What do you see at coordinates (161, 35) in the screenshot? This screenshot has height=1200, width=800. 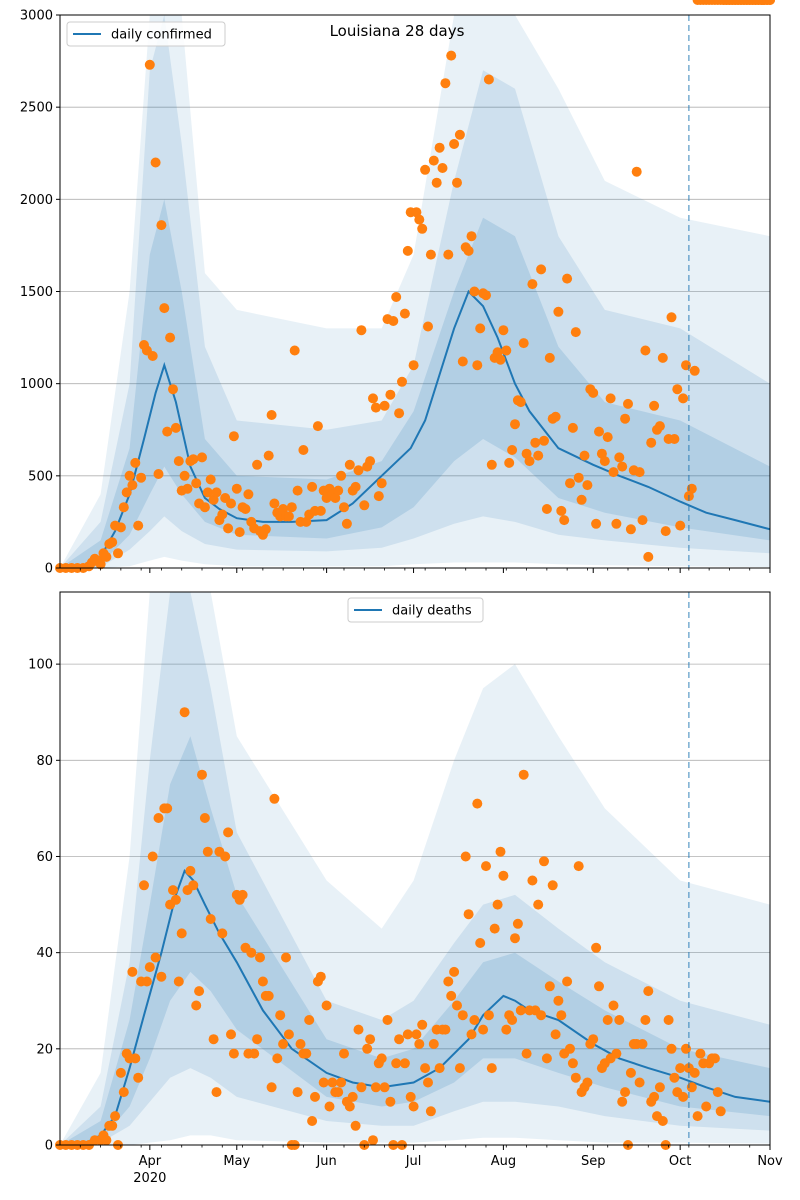 I see `legend-label: daily confirmed` at bounding box center [161, 35].